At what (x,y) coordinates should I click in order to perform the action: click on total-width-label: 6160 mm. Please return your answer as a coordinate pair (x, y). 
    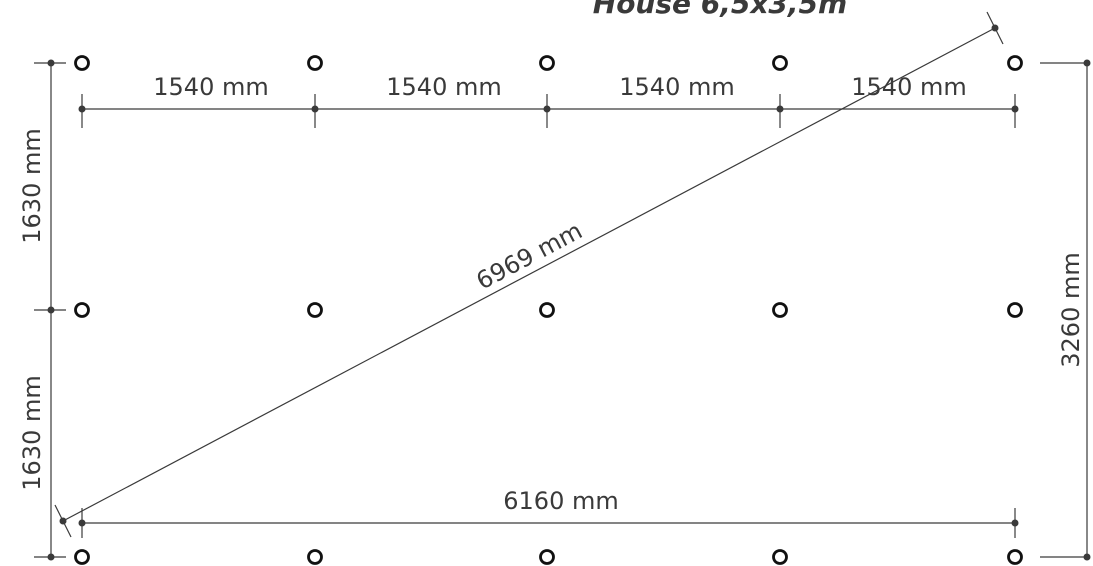
    Looking at the image, I should click on (560, 501).